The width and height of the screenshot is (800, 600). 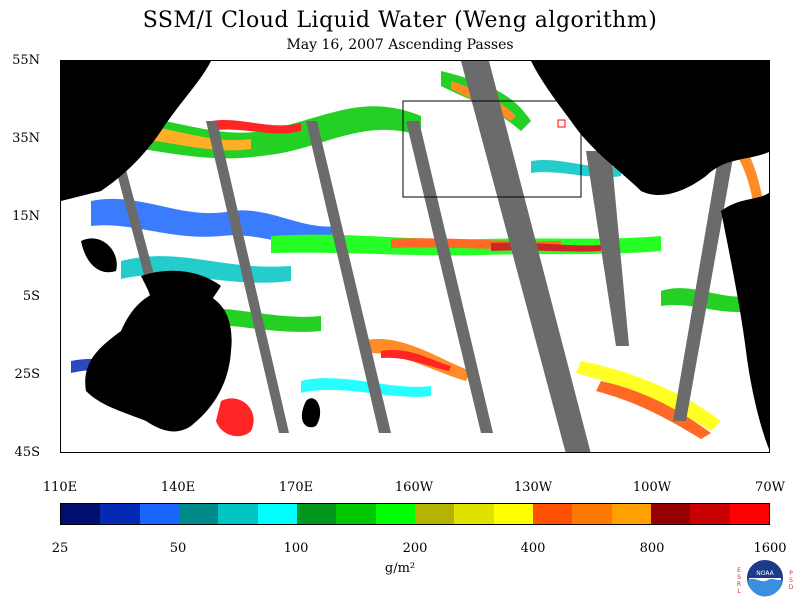 I want to click on colorbar-label-800: 800, so click(x=652, y=548).